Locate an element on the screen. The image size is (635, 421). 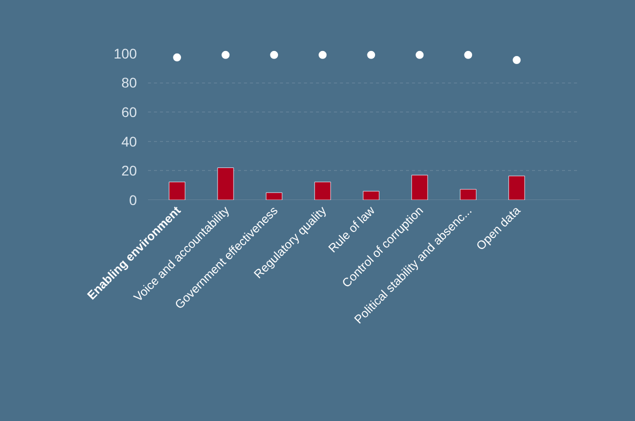
y-tick-label: 40 is located at coordinates (129, 141).